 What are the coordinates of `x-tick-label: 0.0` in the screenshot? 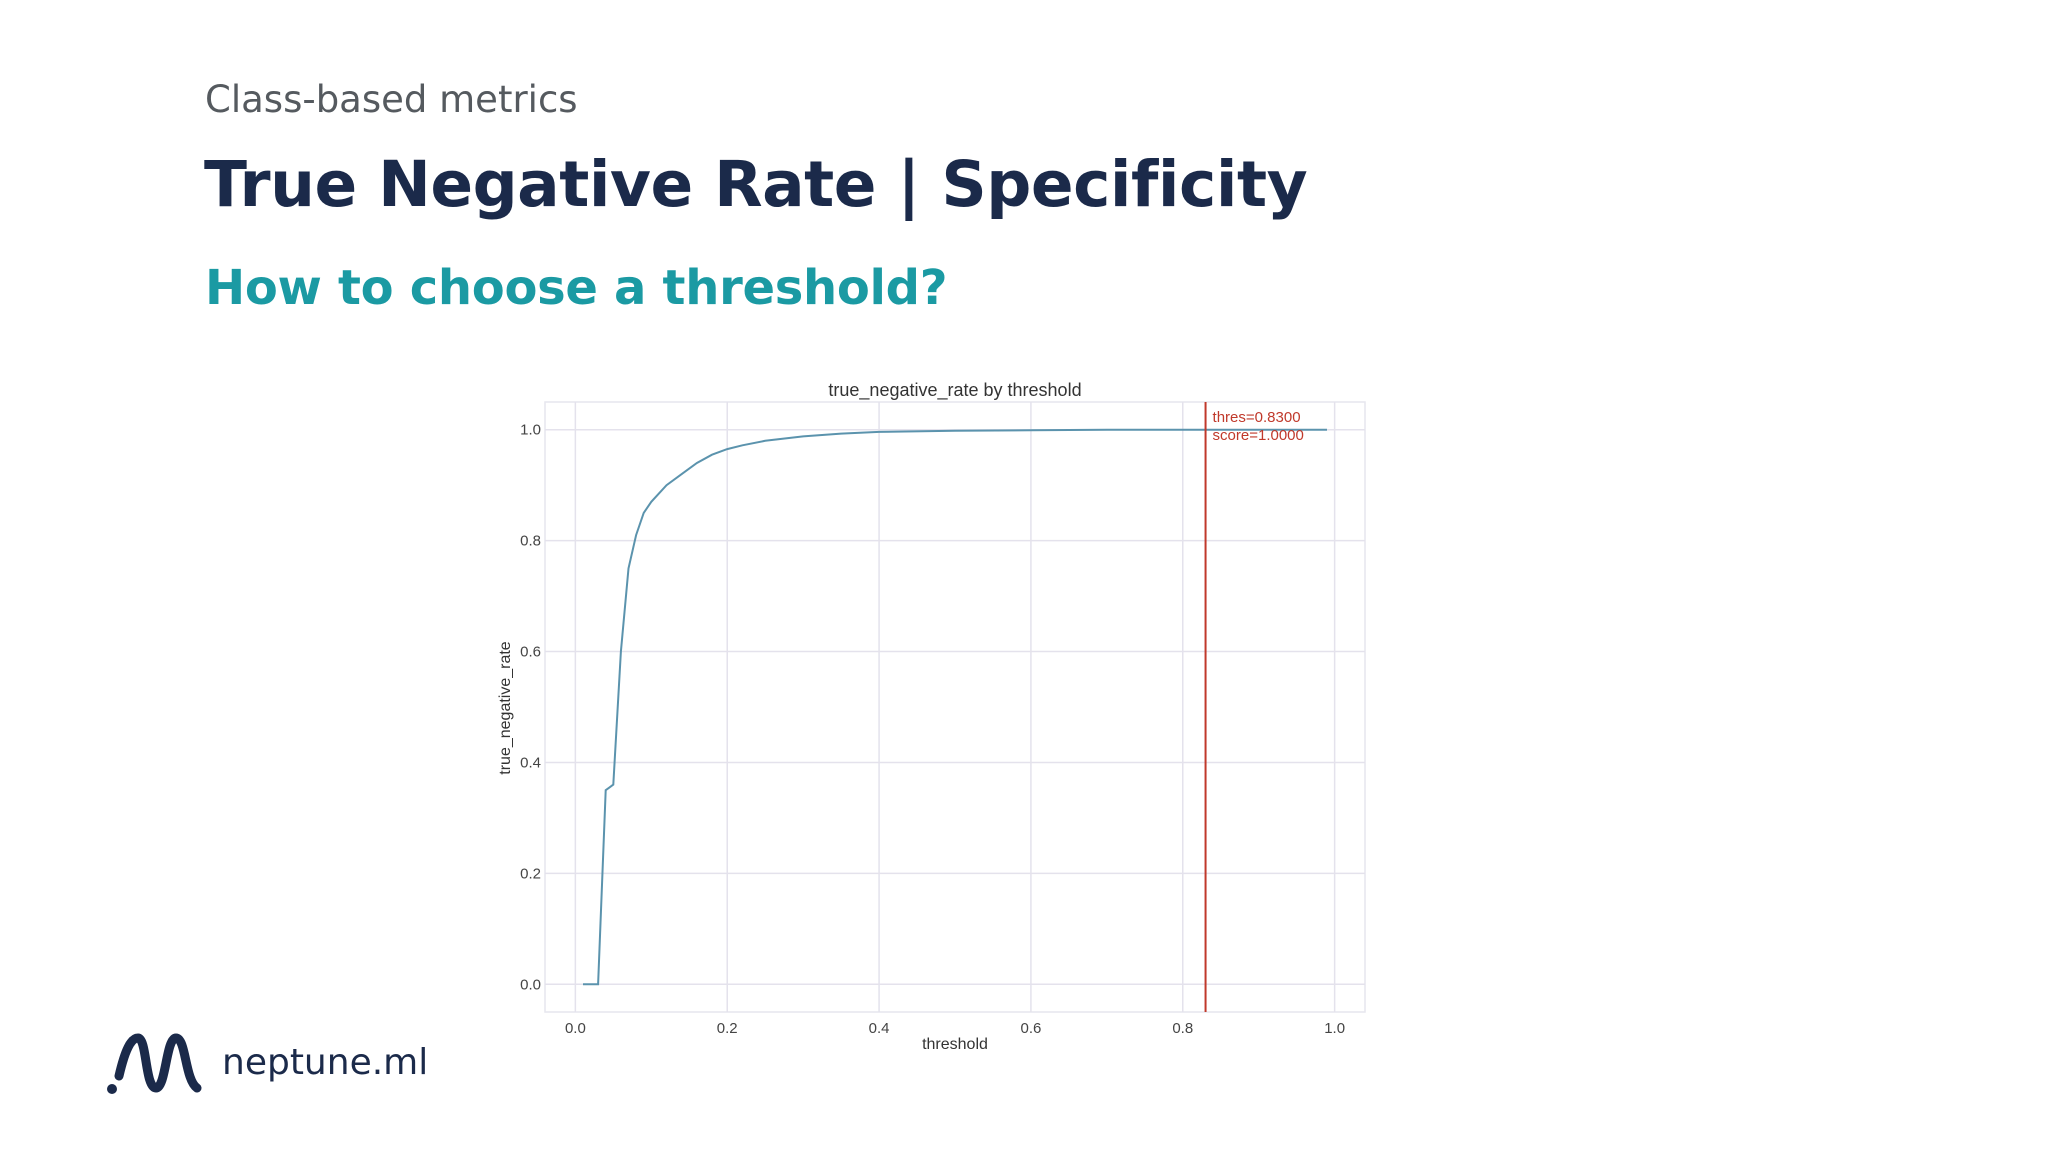 It's located at (575, 1028).